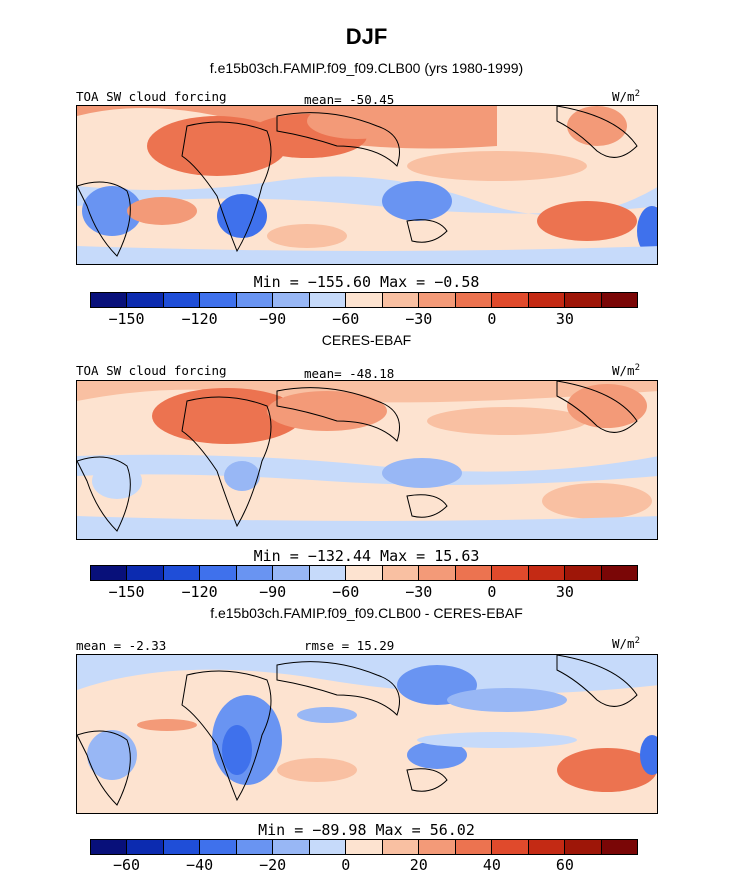  What do you see at coordinates (367, 196) in the screenshot?
I see `panel1-itcz-band` at bounding box center [367, 196].